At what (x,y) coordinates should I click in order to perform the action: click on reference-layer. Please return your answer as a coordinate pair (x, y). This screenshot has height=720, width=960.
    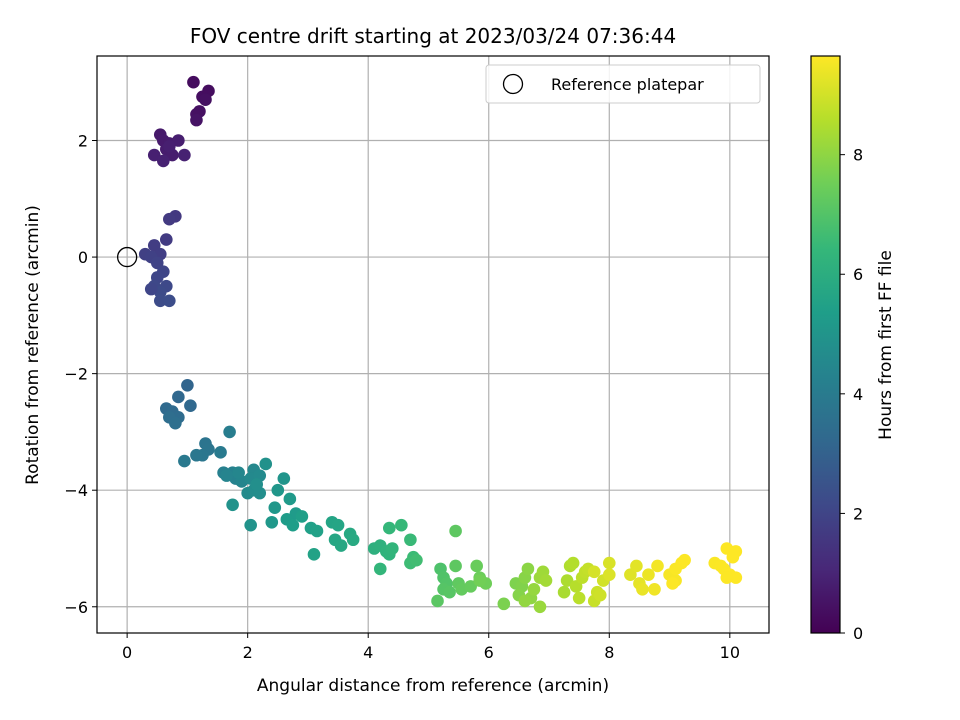
    Looking at the image, I should click on (127, 257).